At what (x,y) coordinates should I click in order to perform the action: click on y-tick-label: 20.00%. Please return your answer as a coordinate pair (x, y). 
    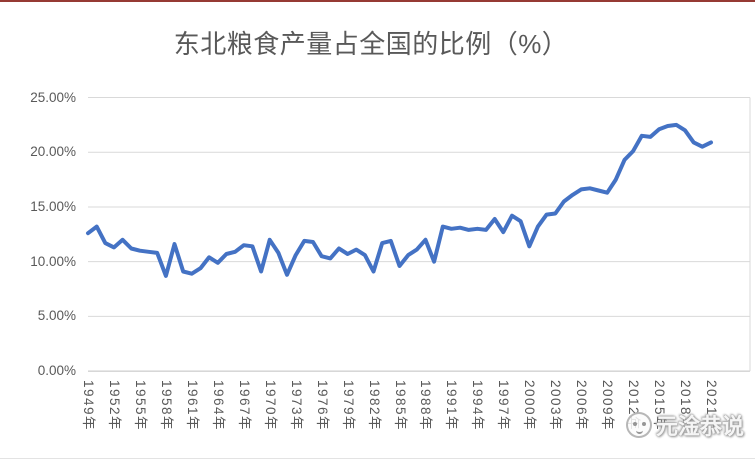
    Looking at the image, I should click on (53, 152).